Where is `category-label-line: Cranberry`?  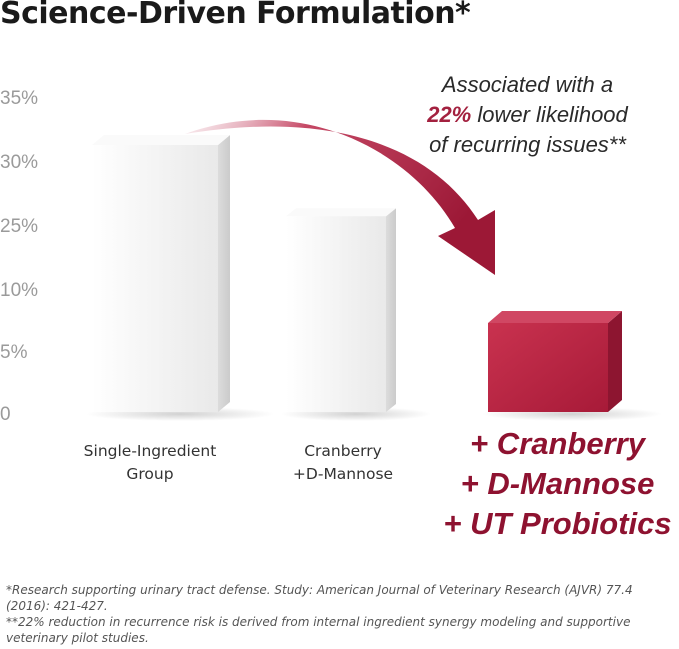
category-label-line: Cranberry is located at coordinates (343, 451).